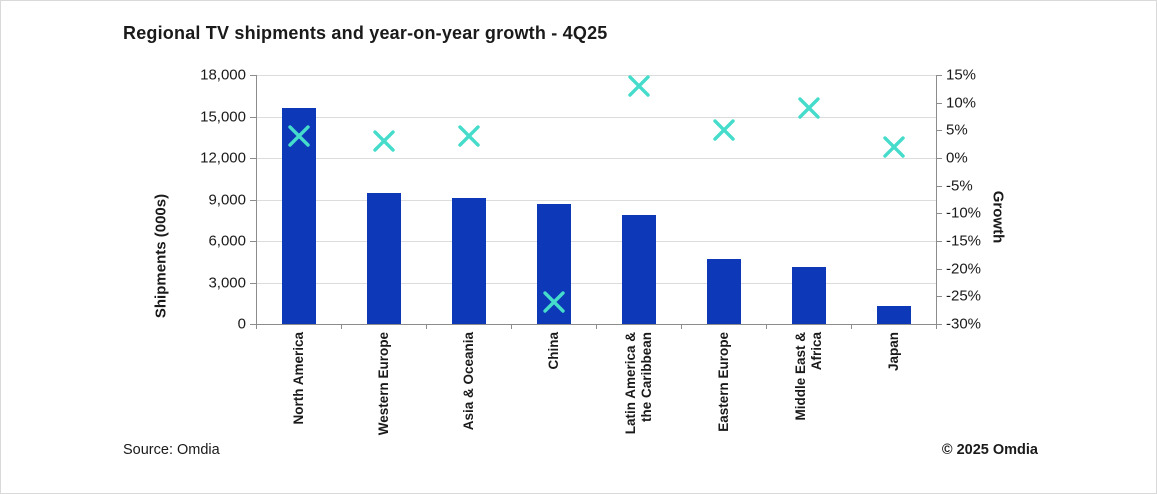 This screenshot has width=1157, height=494. Describe the element at coordinates (957, 130) in the screenshot. I see `right-axis-tick-label: 5%` at that location.